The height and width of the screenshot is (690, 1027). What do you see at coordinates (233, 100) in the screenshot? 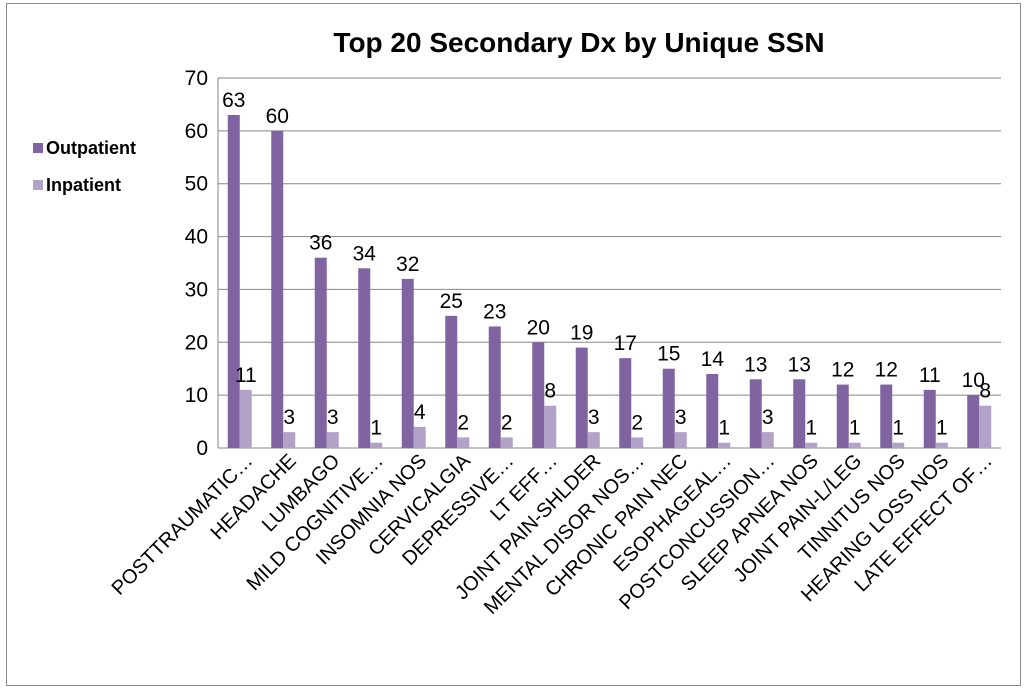
I see `outpatient-data-label: 63` at bounding box center [233, 100].